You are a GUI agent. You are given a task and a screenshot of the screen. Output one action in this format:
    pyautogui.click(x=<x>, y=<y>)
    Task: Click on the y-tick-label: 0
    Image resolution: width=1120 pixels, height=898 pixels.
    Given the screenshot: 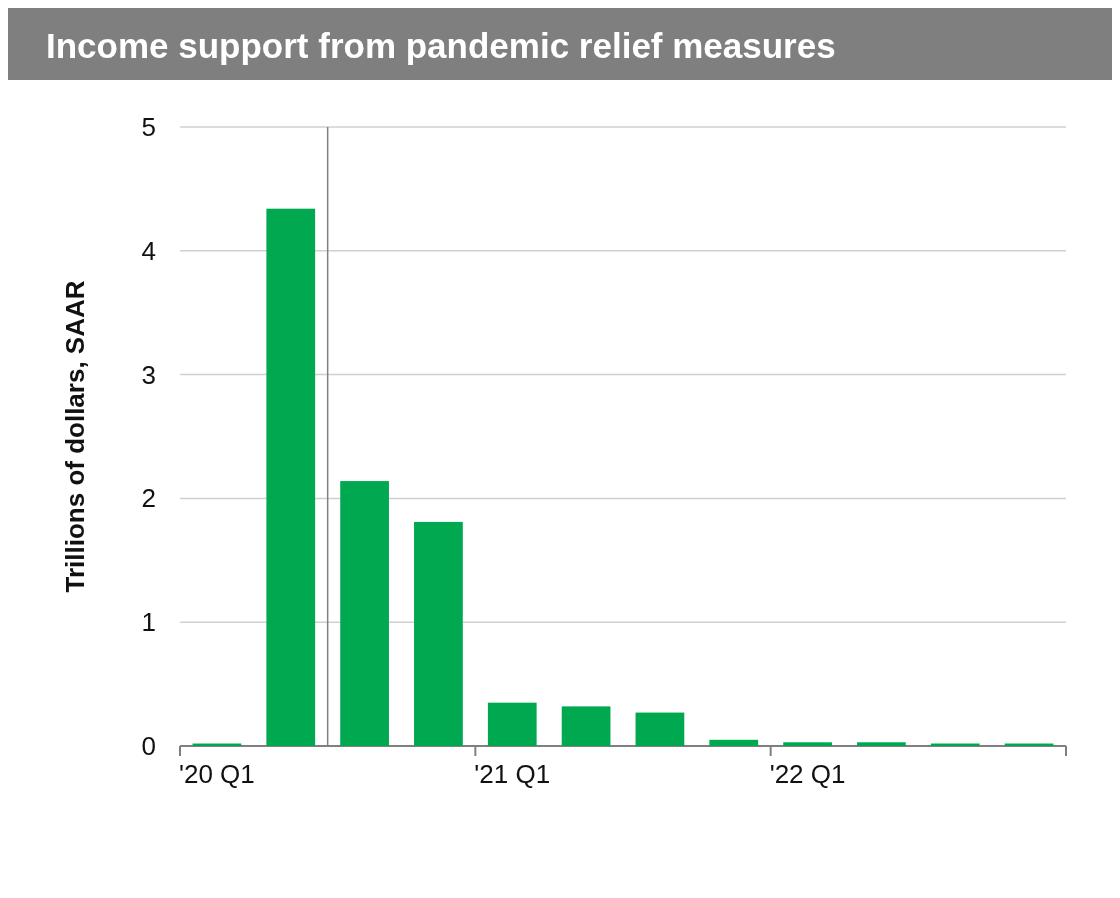 What is the action you would take?
    pyautogui.click(x=148, y=746)
    